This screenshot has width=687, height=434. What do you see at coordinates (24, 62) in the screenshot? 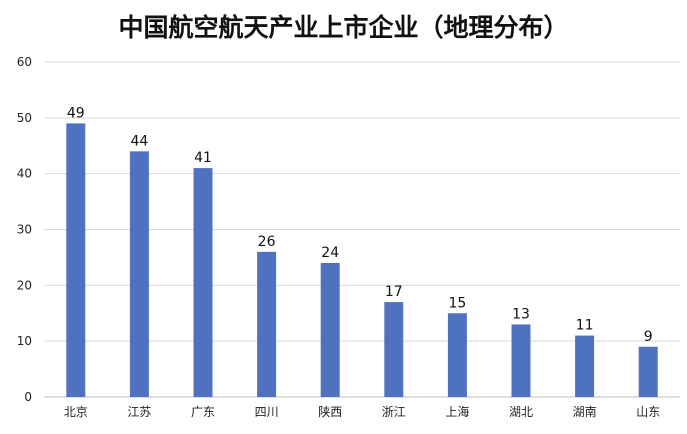
I see `y-tick-label: 60` at bounding box center [24, 62].